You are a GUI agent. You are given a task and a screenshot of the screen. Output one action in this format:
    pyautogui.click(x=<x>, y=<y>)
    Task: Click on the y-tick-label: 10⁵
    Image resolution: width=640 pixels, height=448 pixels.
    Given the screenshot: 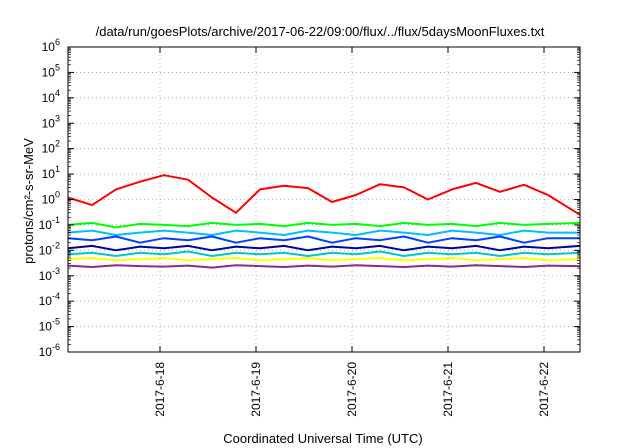 What is the action you would take?
    pyautogui.click(x=51, y=70)
    